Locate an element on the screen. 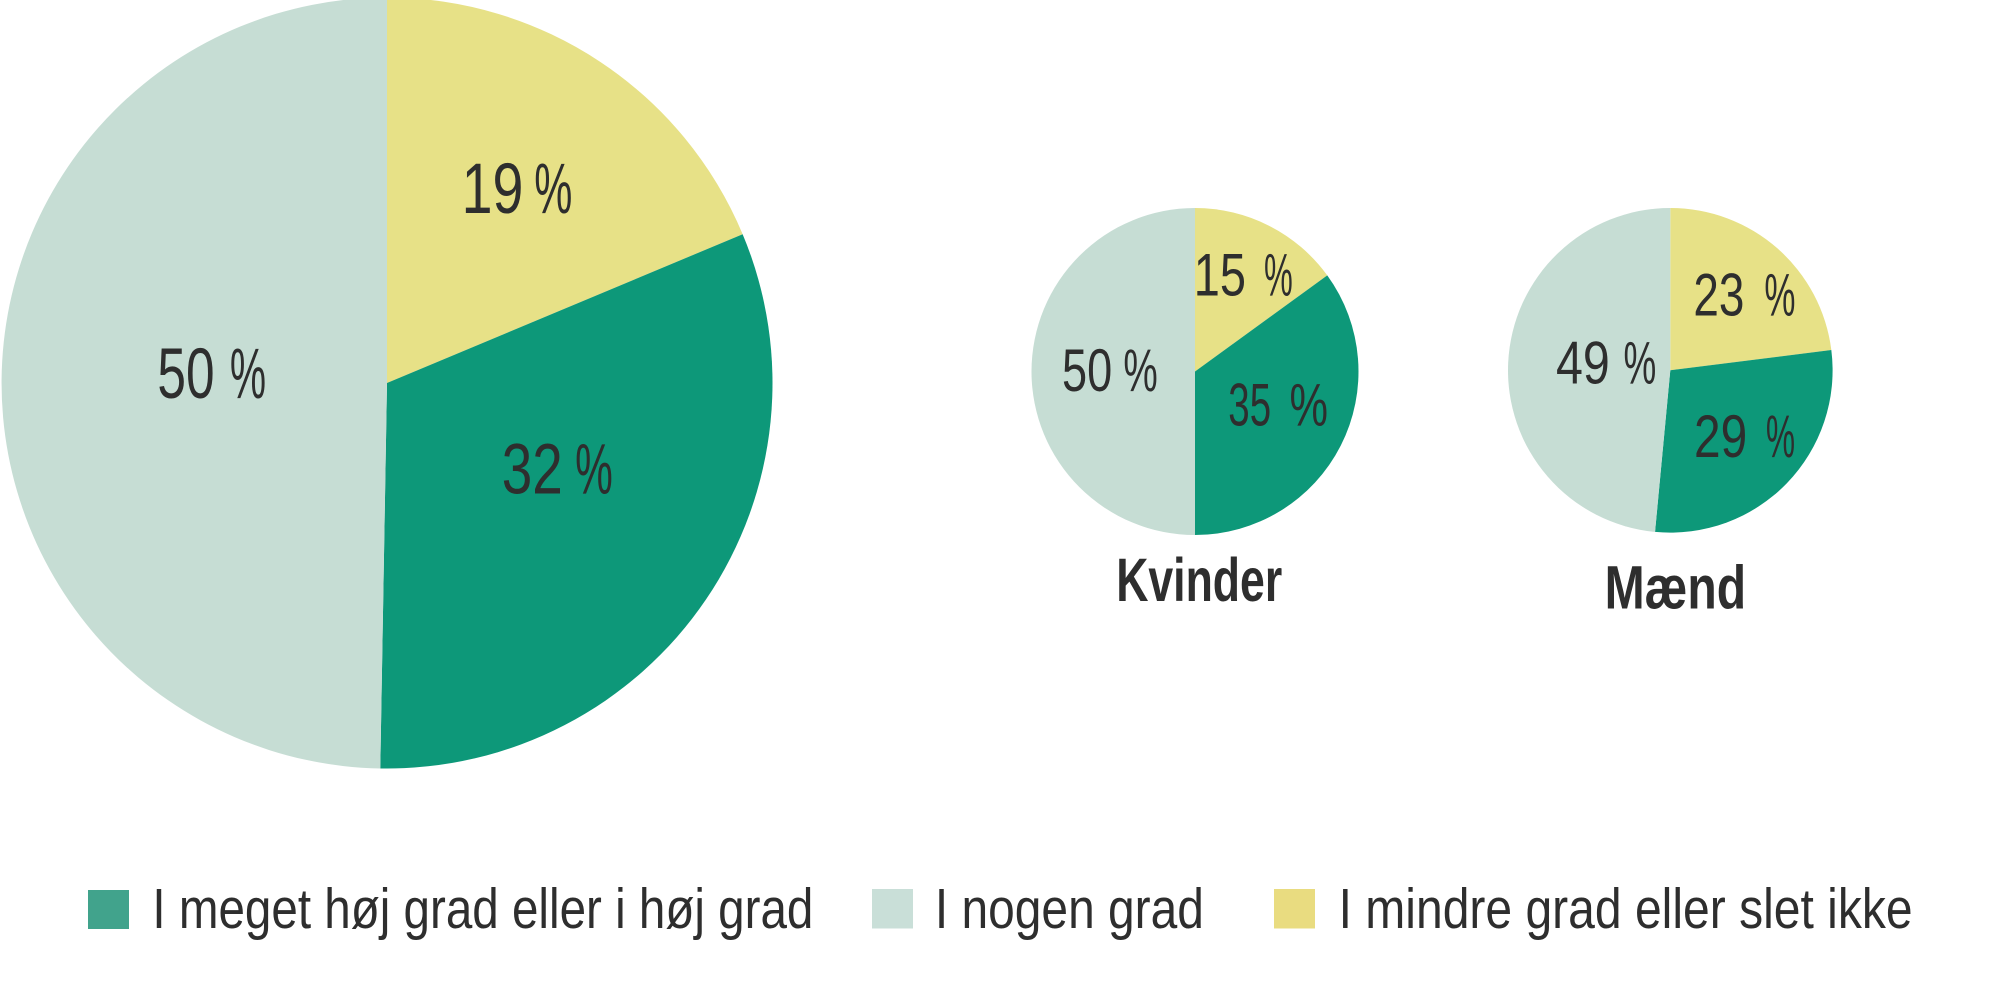 This screenshot has width=2000, height=994. svg-text: Kvinder is located at coordinates (1199, 580).